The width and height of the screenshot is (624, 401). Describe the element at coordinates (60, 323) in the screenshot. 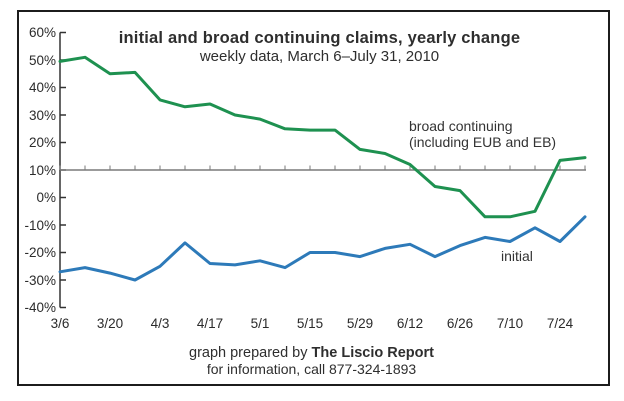

I see `x-axis-label-3-6: 3/6` at that location.